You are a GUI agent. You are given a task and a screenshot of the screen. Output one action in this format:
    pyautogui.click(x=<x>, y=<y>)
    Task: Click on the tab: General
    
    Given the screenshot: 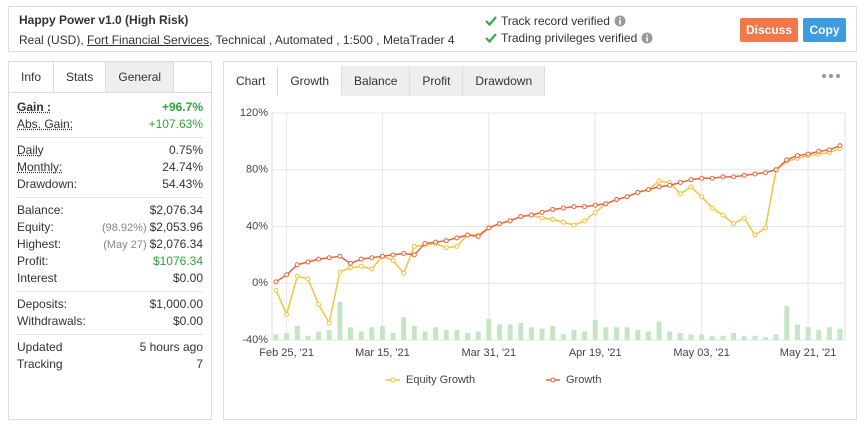 What is the action you would take?
    pyautogui.click(x=140, y=77)
    